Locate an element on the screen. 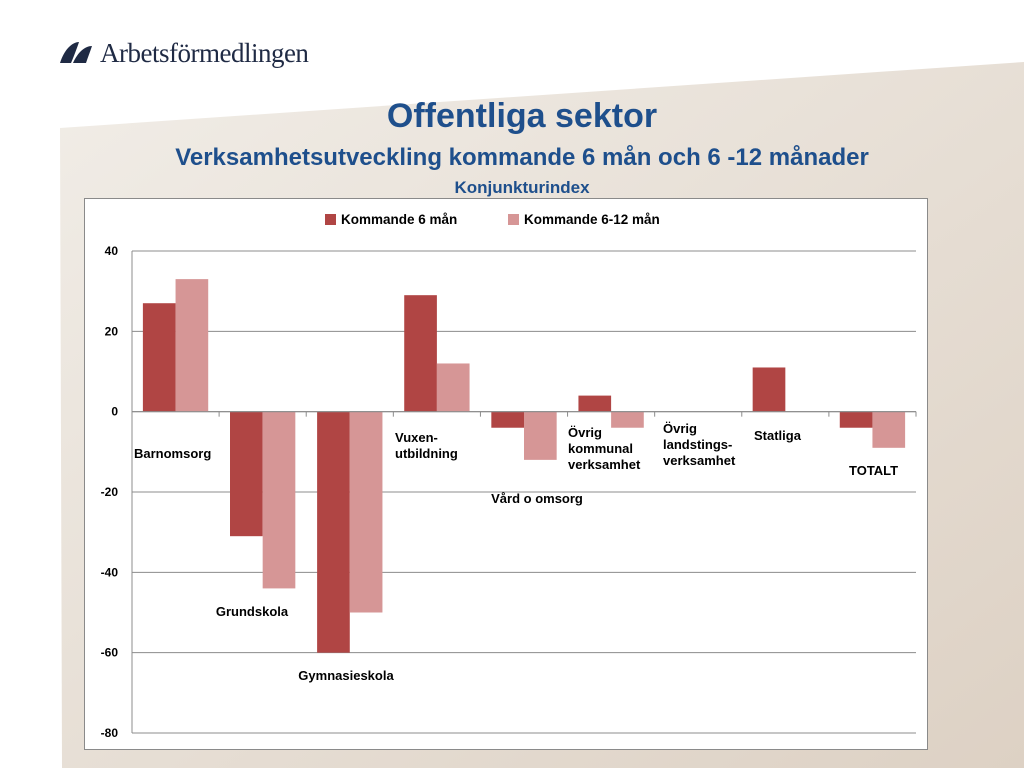 The image size is (1024, 768). y-tick-label: -60 is located at coordinates (110, 653).